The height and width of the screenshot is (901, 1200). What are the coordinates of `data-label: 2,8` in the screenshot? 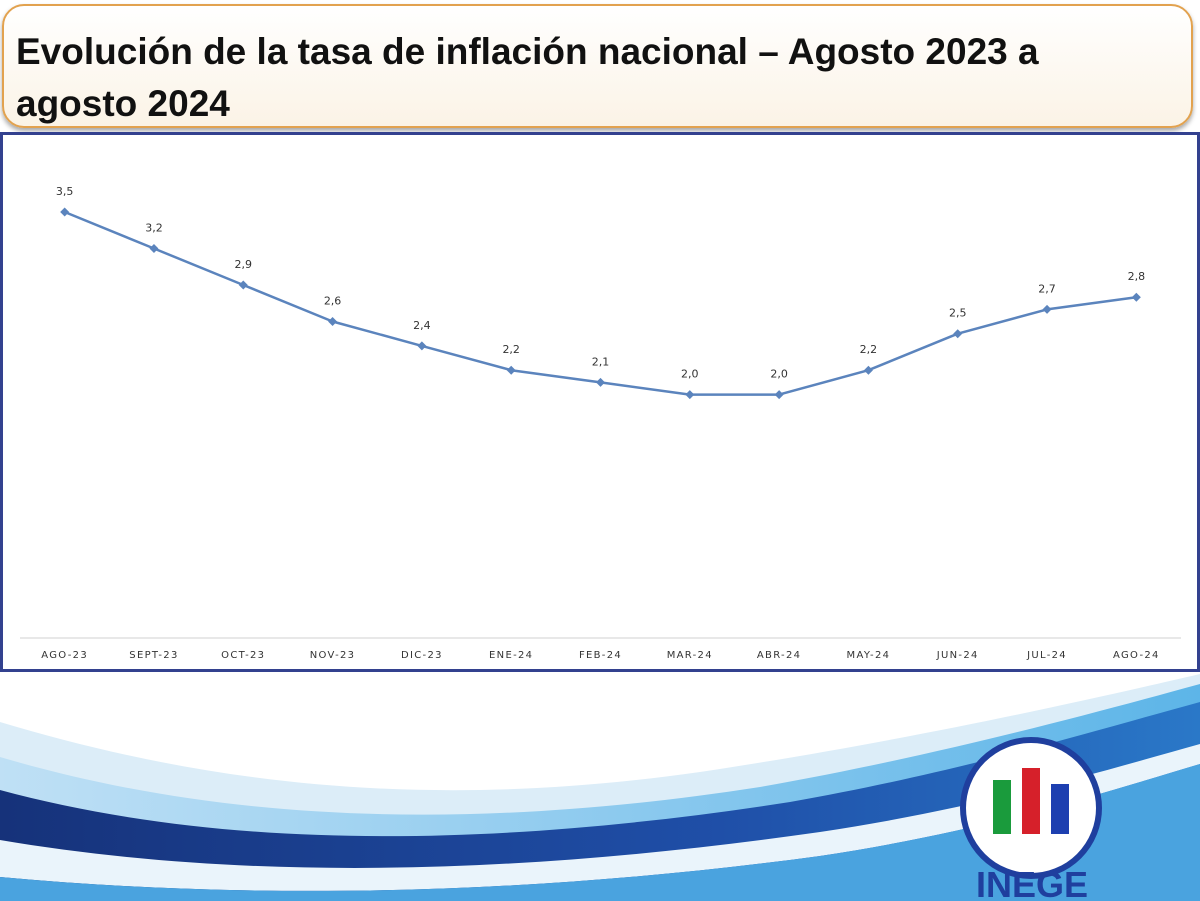 It's located at (1137, 276).